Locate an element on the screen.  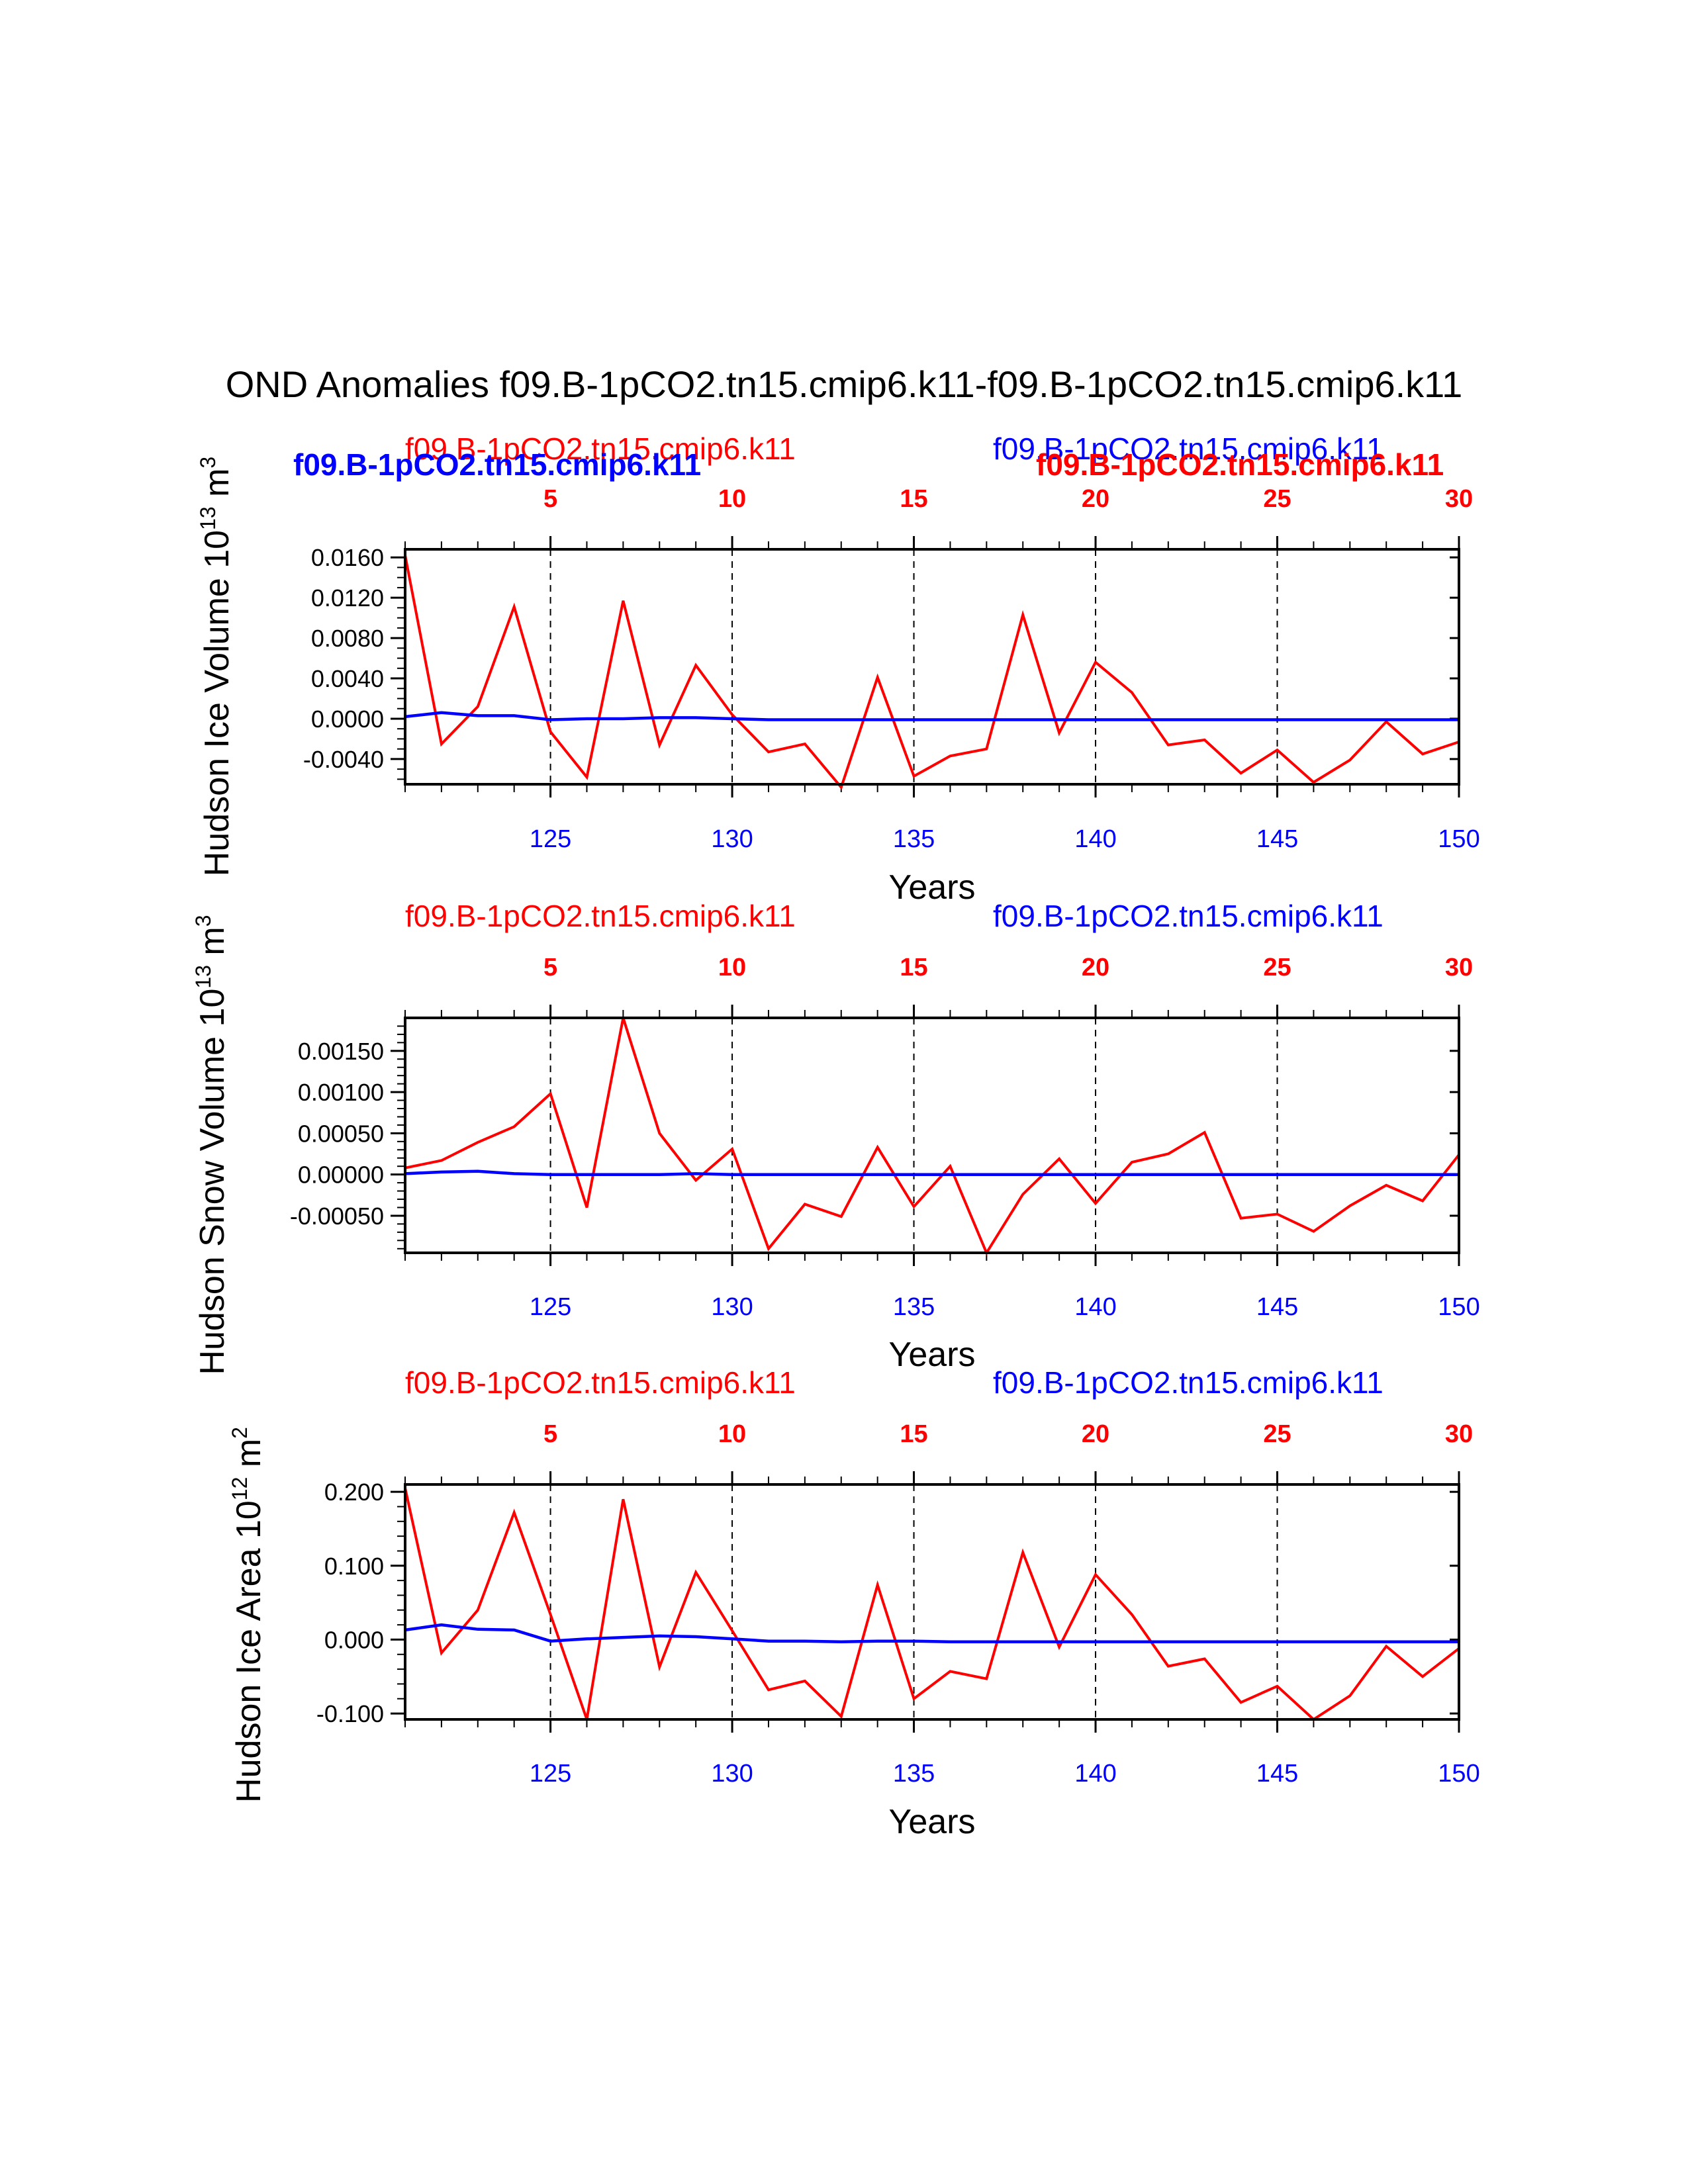
y-tick-label: 0.00100 is located at coordinates (341, 1092).